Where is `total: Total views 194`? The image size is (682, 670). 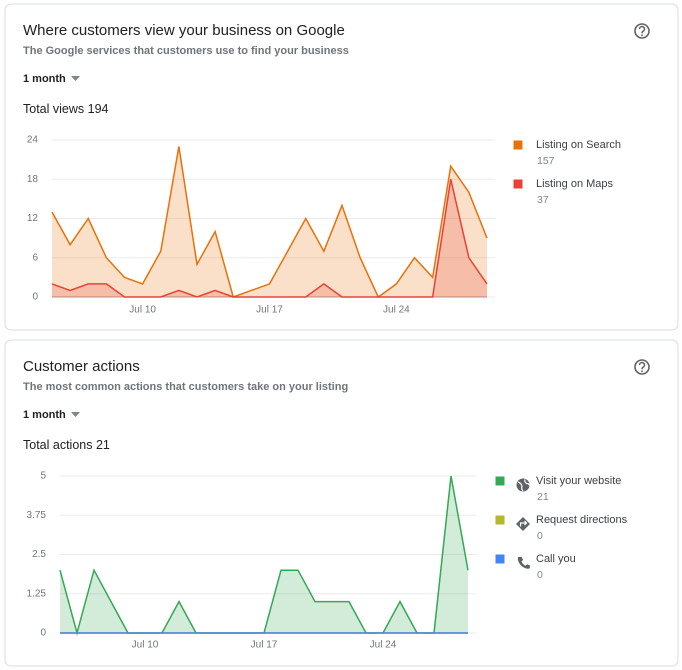 total: Total views 194 is located at coordinates (66, 109).